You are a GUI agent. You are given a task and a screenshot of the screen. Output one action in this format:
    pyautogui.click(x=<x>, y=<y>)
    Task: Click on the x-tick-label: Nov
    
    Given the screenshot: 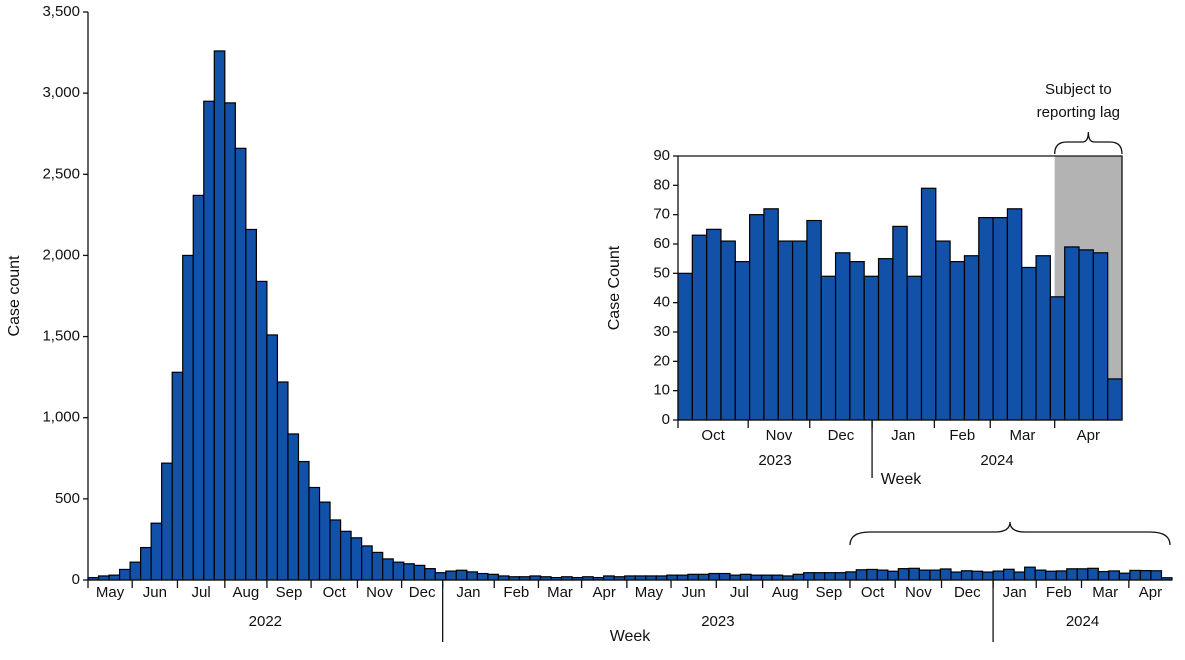 What is the action you would take?
    pyautogui.click(x=918, y=592)
    